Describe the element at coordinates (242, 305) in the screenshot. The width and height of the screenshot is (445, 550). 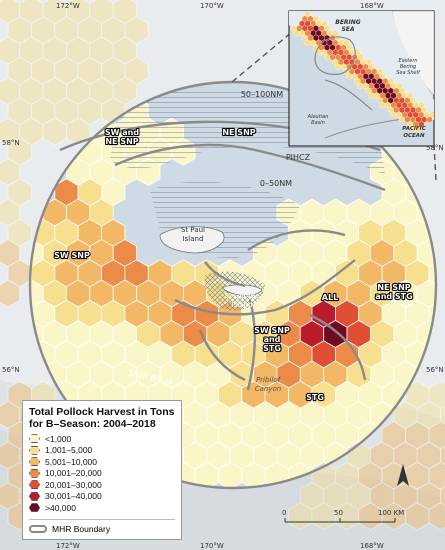
I see `label-st-george-2: Island` at that location.